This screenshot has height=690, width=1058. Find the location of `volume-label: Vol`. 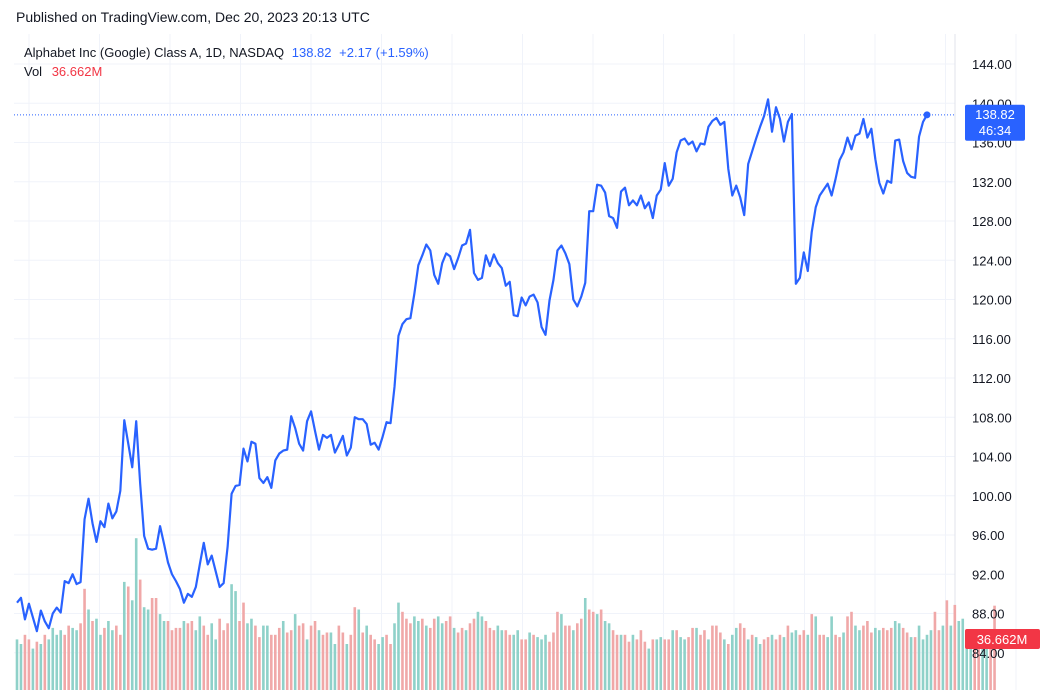

volume-label: Vol is located at coordinates (33, 71).